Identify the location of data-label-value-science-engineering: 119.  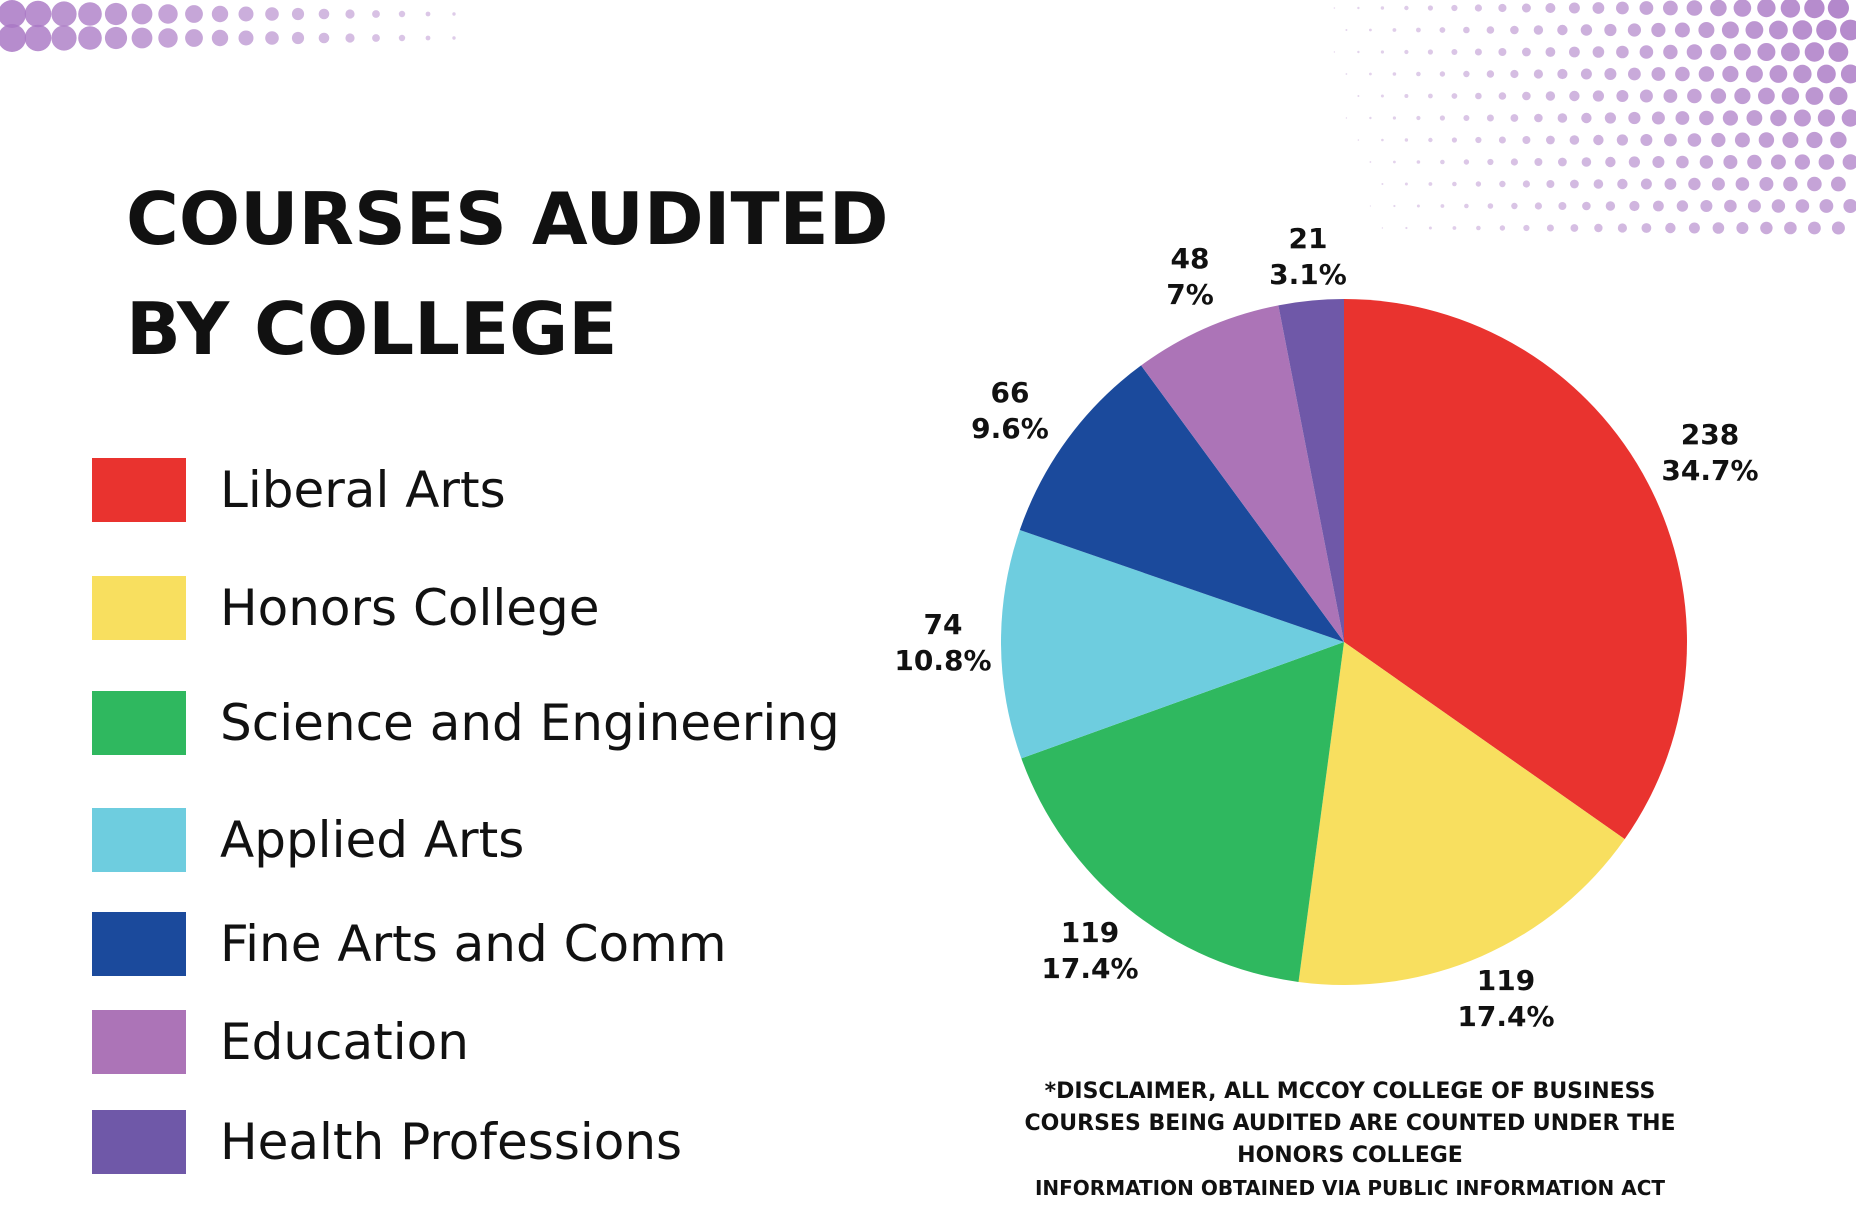
(1090, 932).